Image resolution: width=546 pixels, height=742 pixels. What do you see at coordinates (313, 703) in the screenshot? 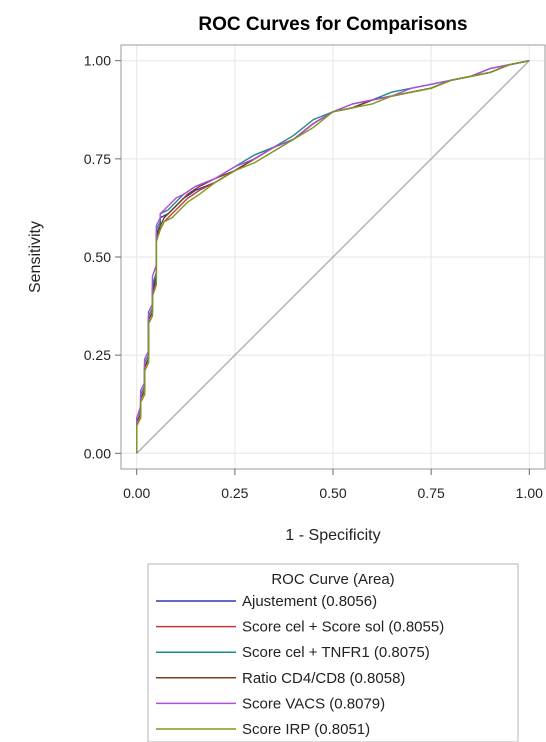
I see `legend-label-4: Score VACS (0.8079)` at bounding box center [313, 703].